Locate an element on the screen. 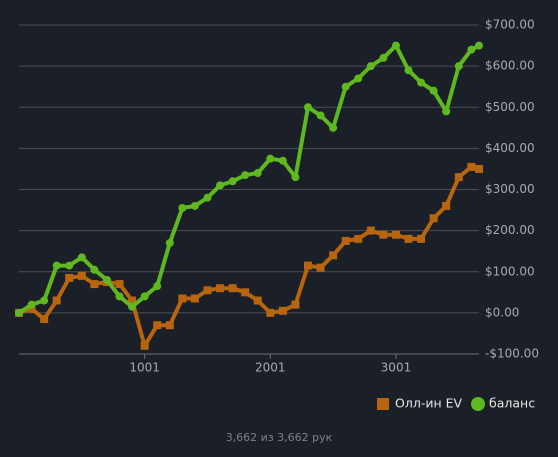 Image resolution: width=558 pixels, height=457 pixels. y-tick-label: $500.00 is located at coordinates (510, 107).